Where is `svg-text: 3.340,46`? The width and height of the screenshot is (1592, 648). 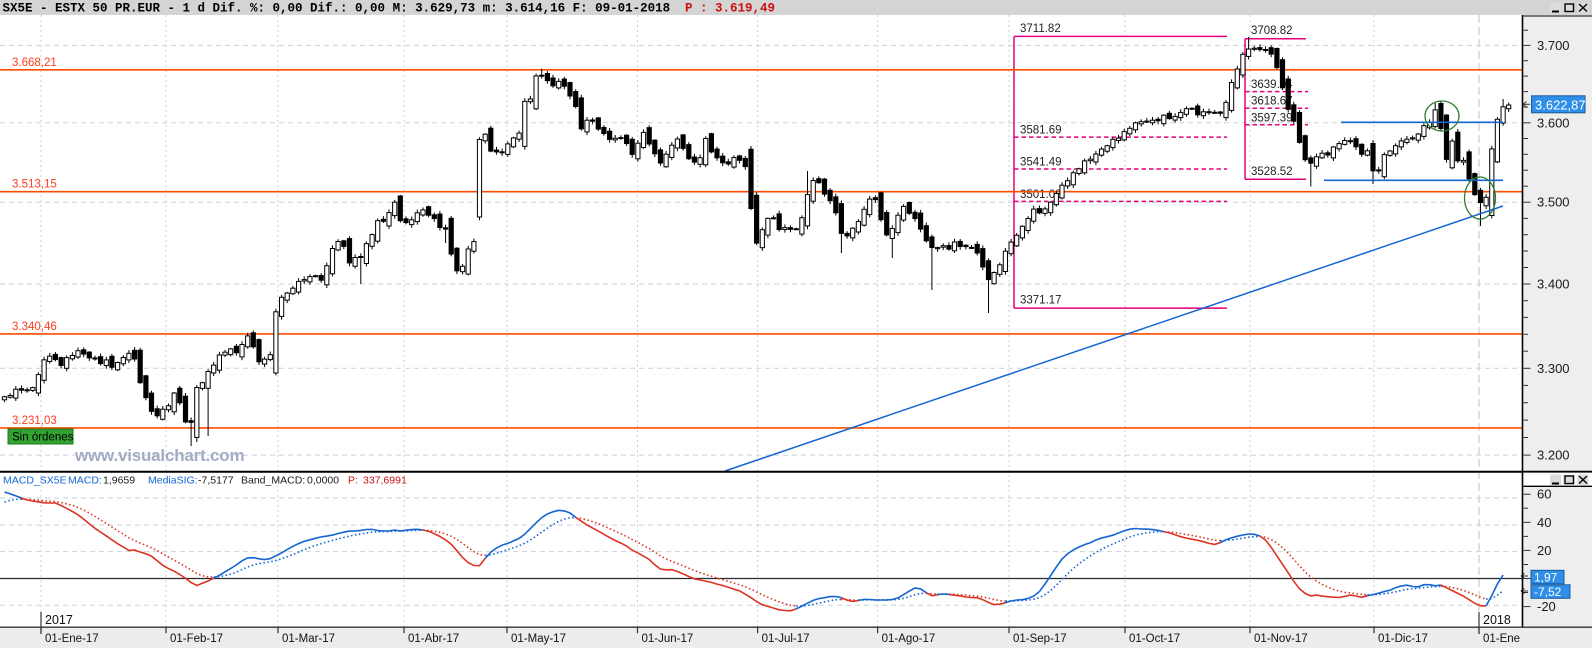
svg-text: 3.340,46 is located at coordinates (34, 327).